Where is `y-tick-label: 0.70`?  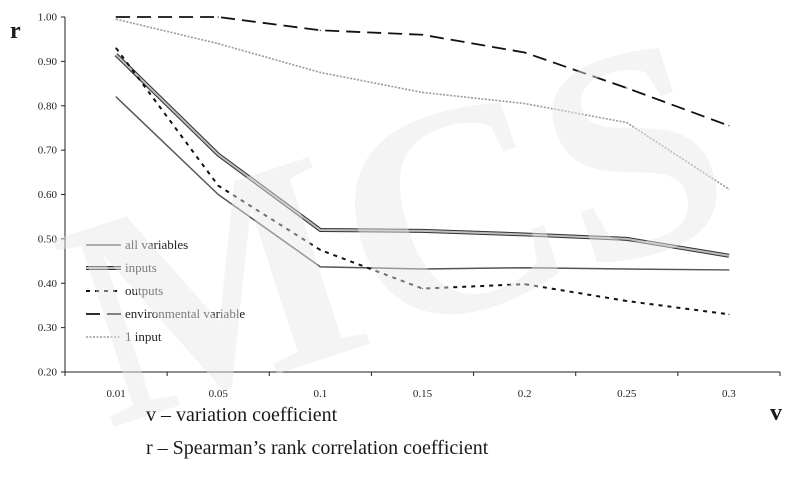 y-tick-label: 0.70 is located at coordinates (48, 151).